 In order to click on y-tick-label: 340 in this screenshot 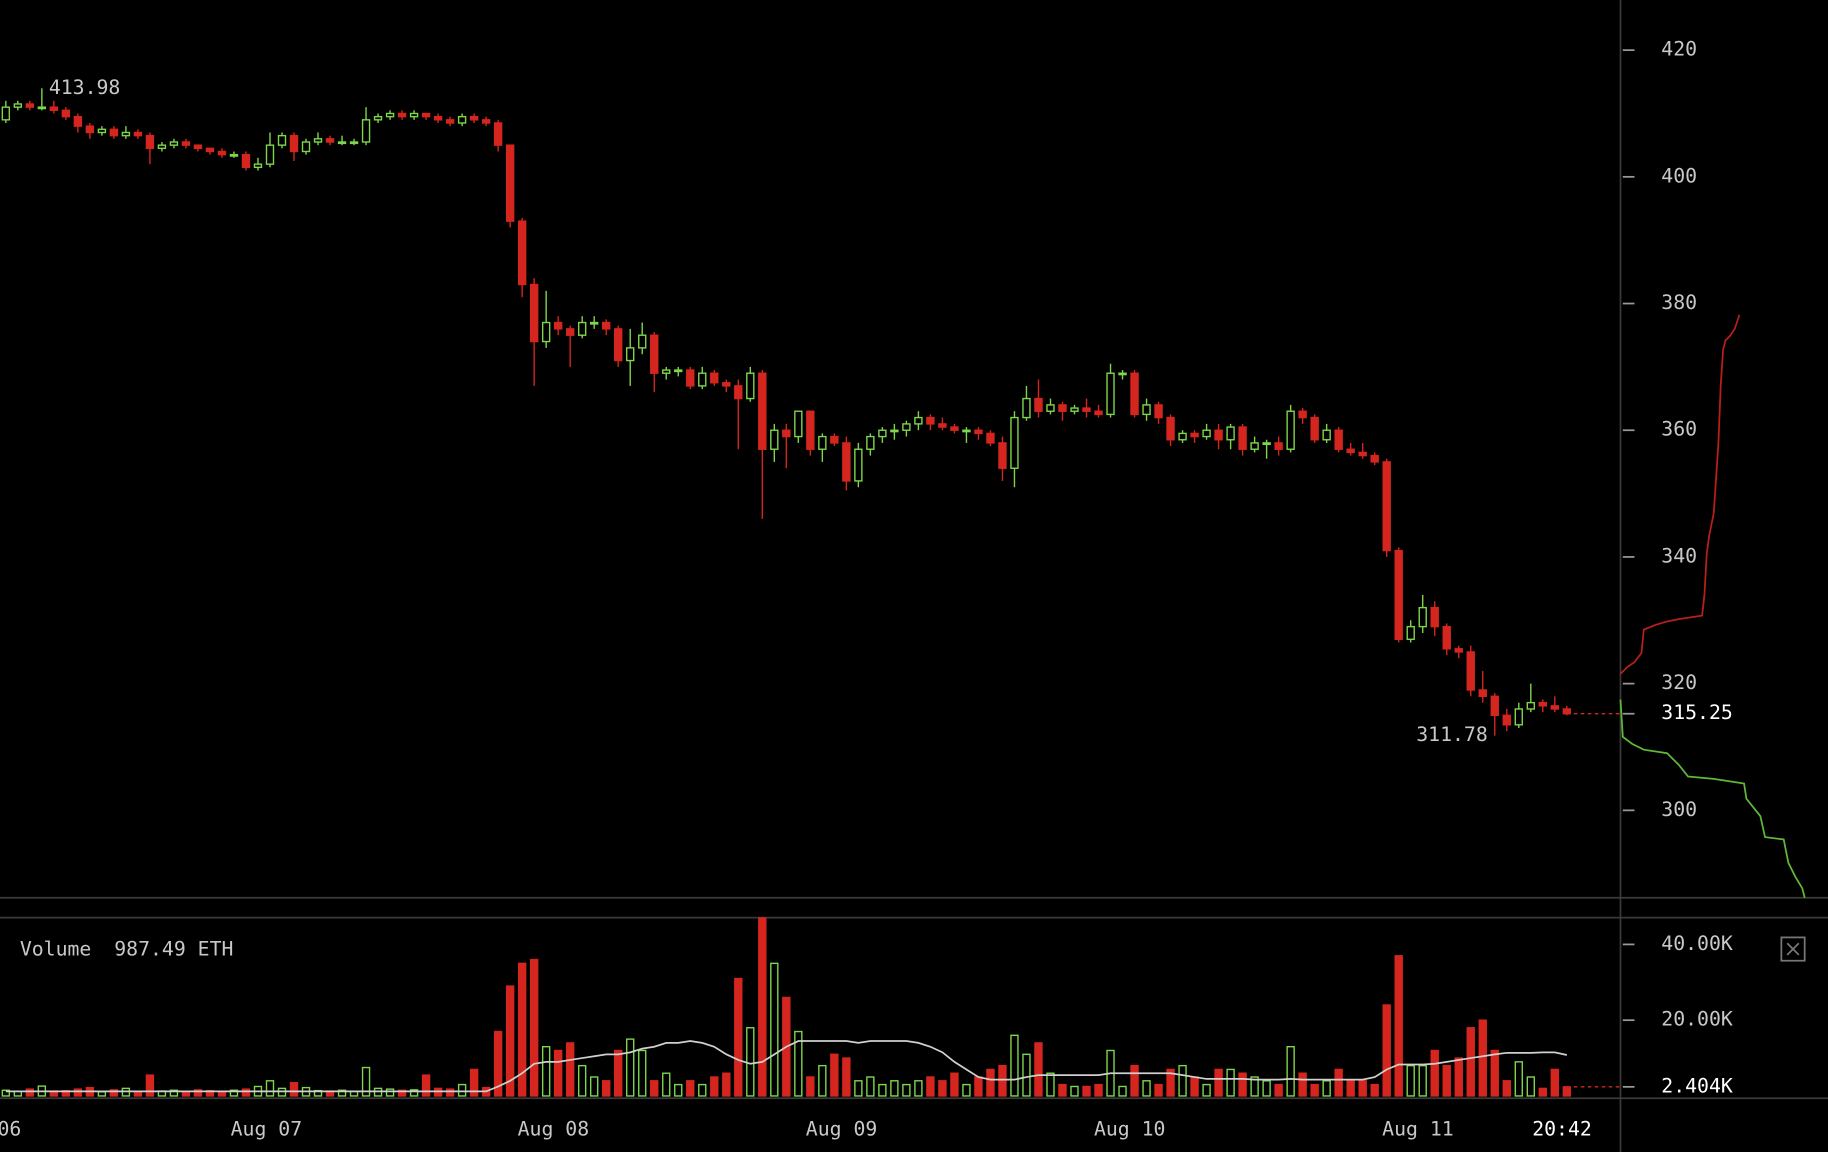, I will do `click(1679, 555)`.